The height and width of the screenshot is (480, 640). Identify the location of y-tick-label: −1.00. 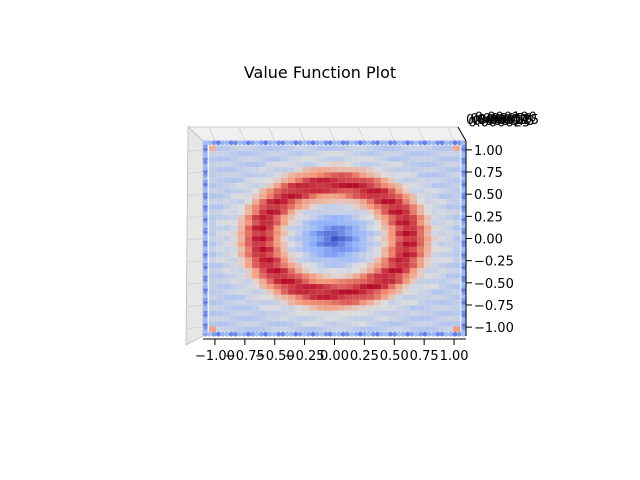
(494, 328).